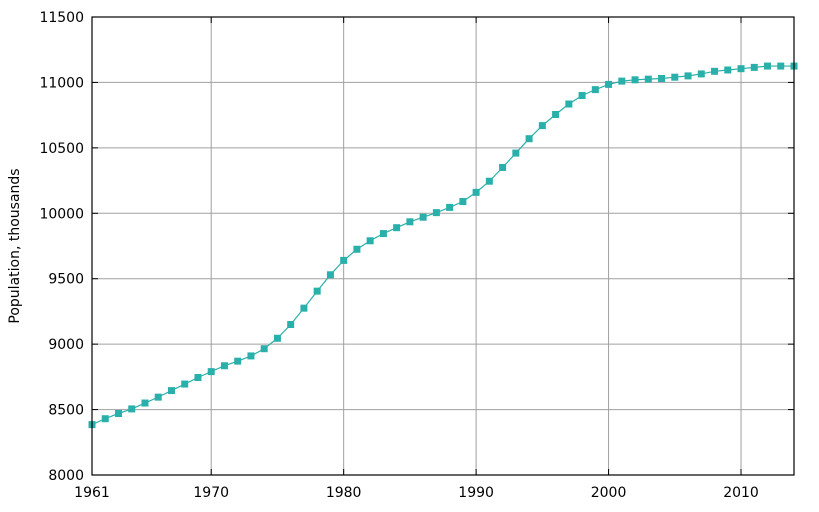 Image resolution: width=819 pixels, height=512 pixels. I want to click on y-tick-label: 10500, so click(61, 149).